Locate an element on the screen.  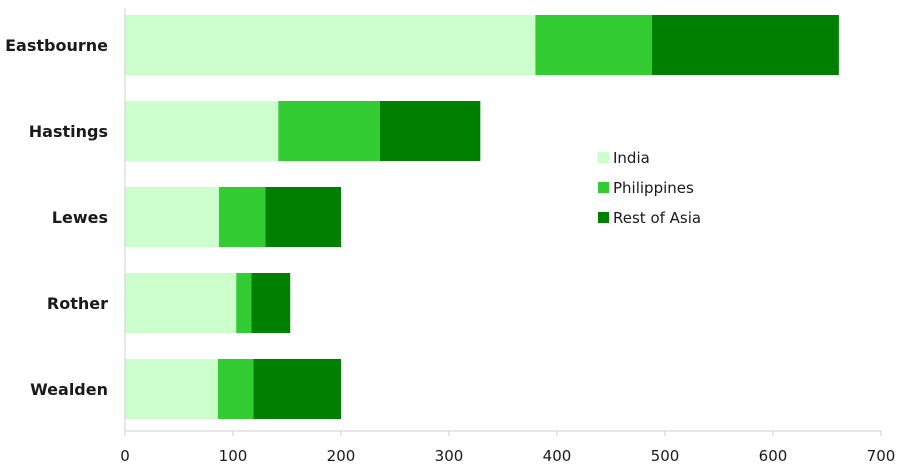
bar-eastbourne-rest-of-asia is located at coordinates (745, 45).